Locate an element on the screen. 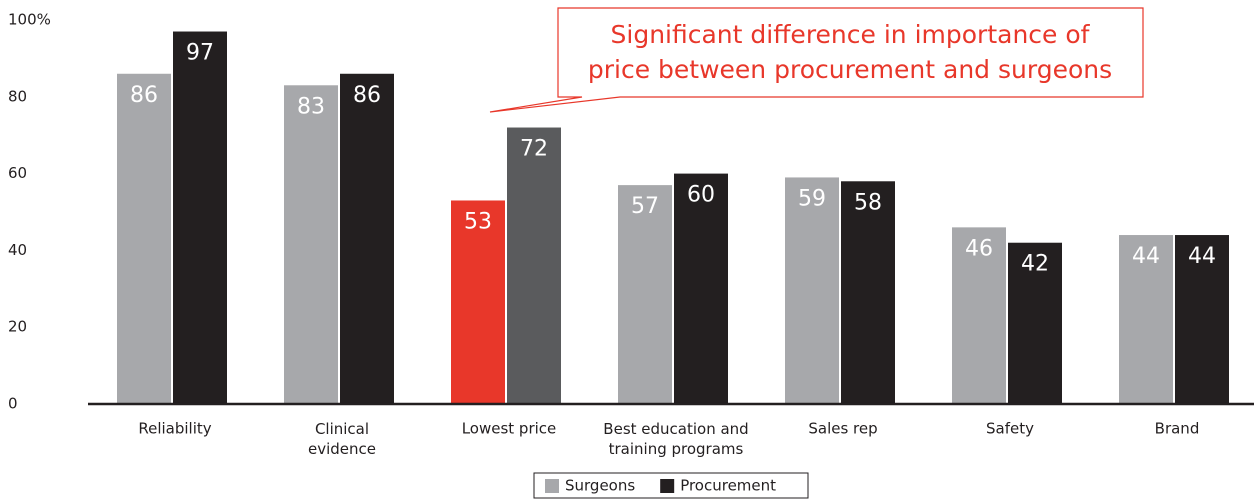 The height and width of the screenshot is (504, 1254). x-tick-label: Safety is located at coordinates (1010, 429).